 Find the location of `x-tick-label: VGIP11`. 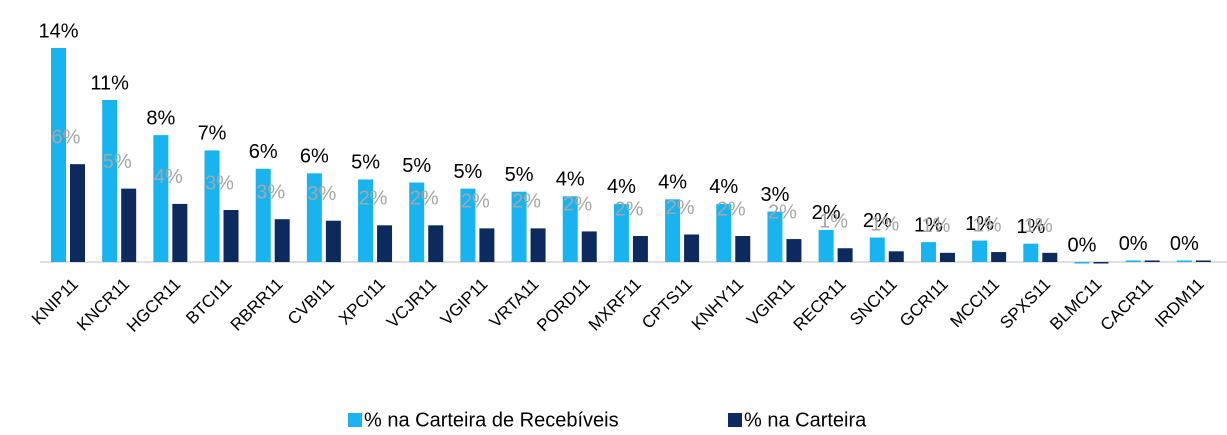

x-tick-label: VGIP11 is located at coordinates (464, 302).